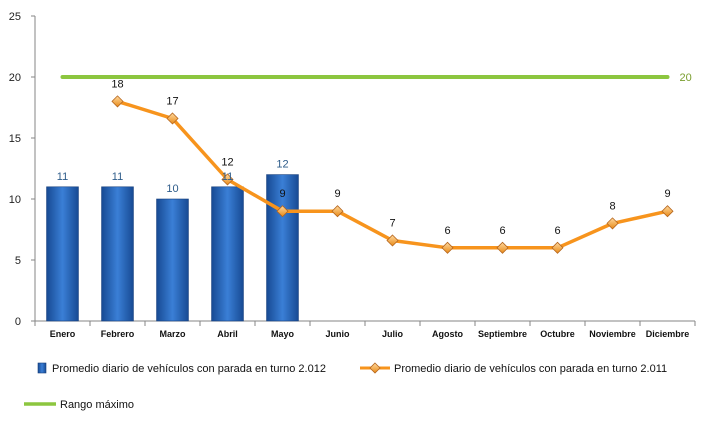 Image resolution: width=712 pixels, height=429 pixels. What do you see at coordinates (117, 84) in the screenshot?
I see `line-data-label: 18` at bounding box center [117, 84].